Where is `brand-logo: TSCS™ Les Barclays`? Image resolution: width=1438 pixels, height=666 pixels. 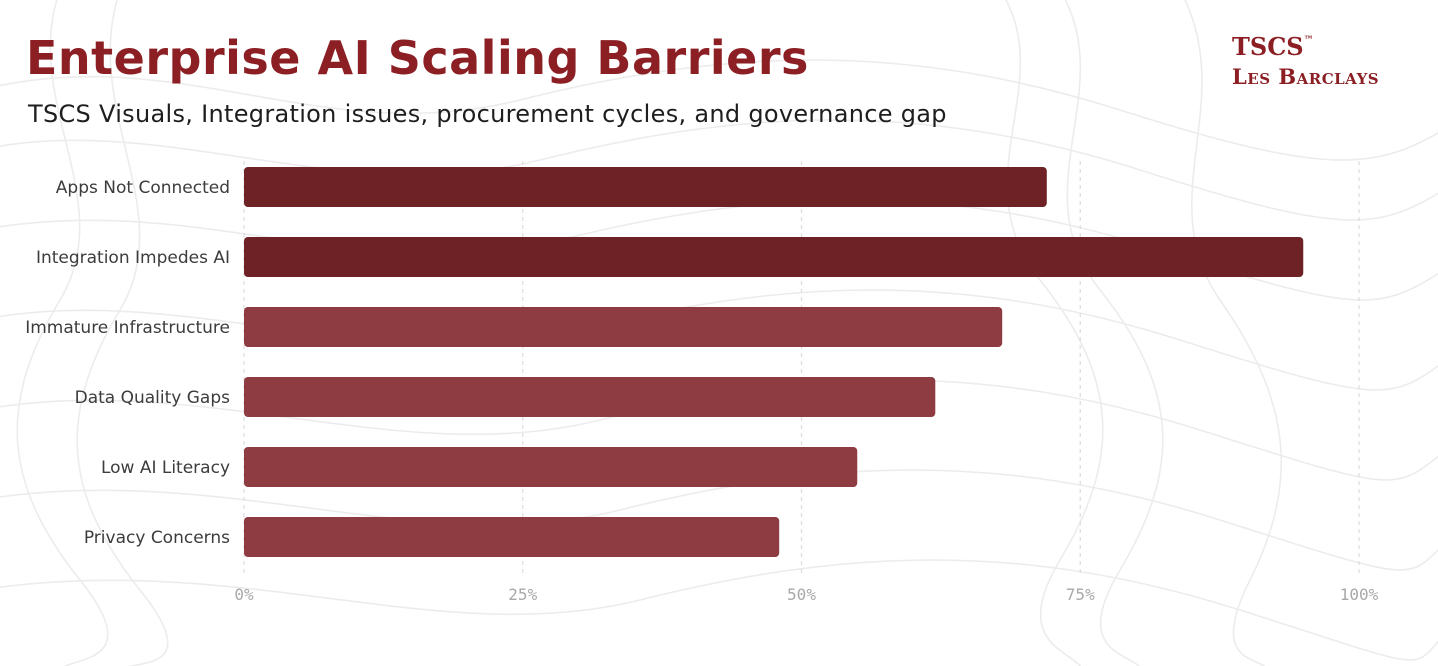 brand-logo: TSCS™ Les Barclays is located at coordinates (1305, 59).